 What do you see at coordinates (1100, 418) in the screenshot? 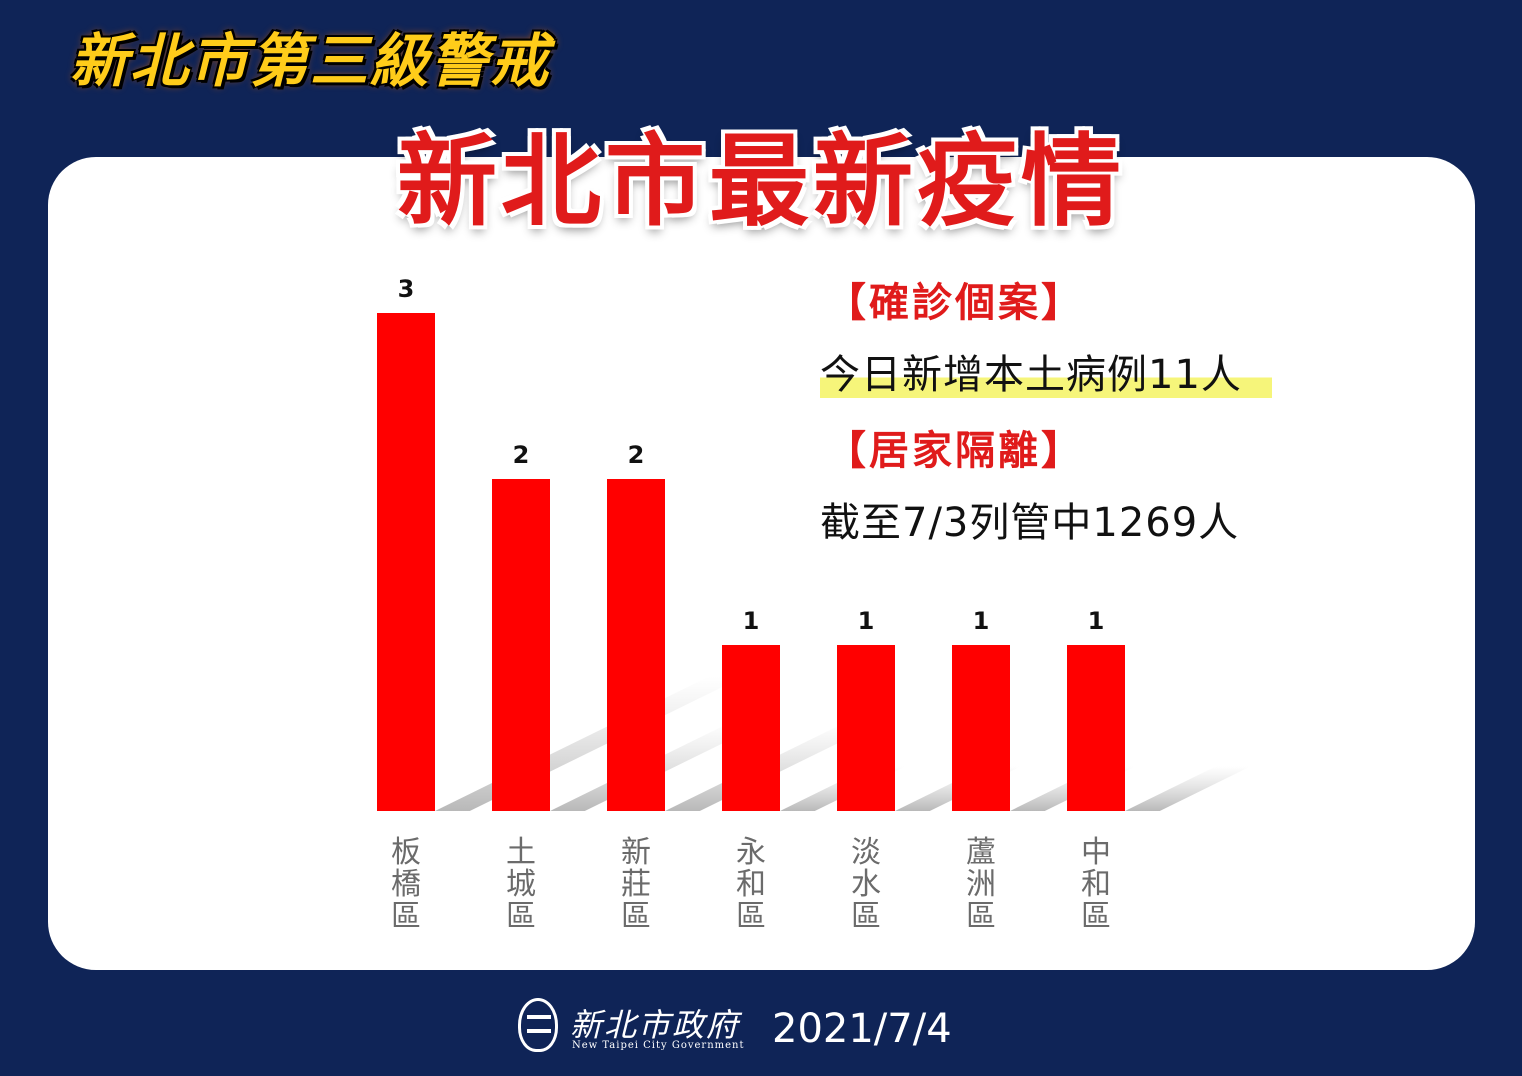
I see `info-block: 【確診個案】 今日新增本土病例11人 【居家隔離】 截至7/3列管中1269人` at bounding box center [1100, 418].